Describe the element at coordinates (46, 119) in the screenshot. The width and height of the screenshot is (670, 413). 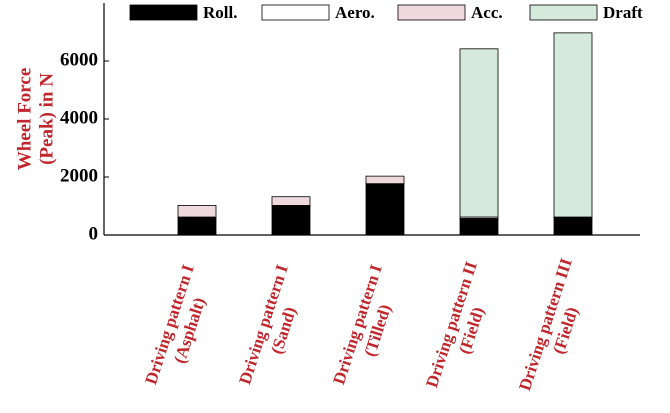
I see `y-axis-label: (Peak) in N` at that location.